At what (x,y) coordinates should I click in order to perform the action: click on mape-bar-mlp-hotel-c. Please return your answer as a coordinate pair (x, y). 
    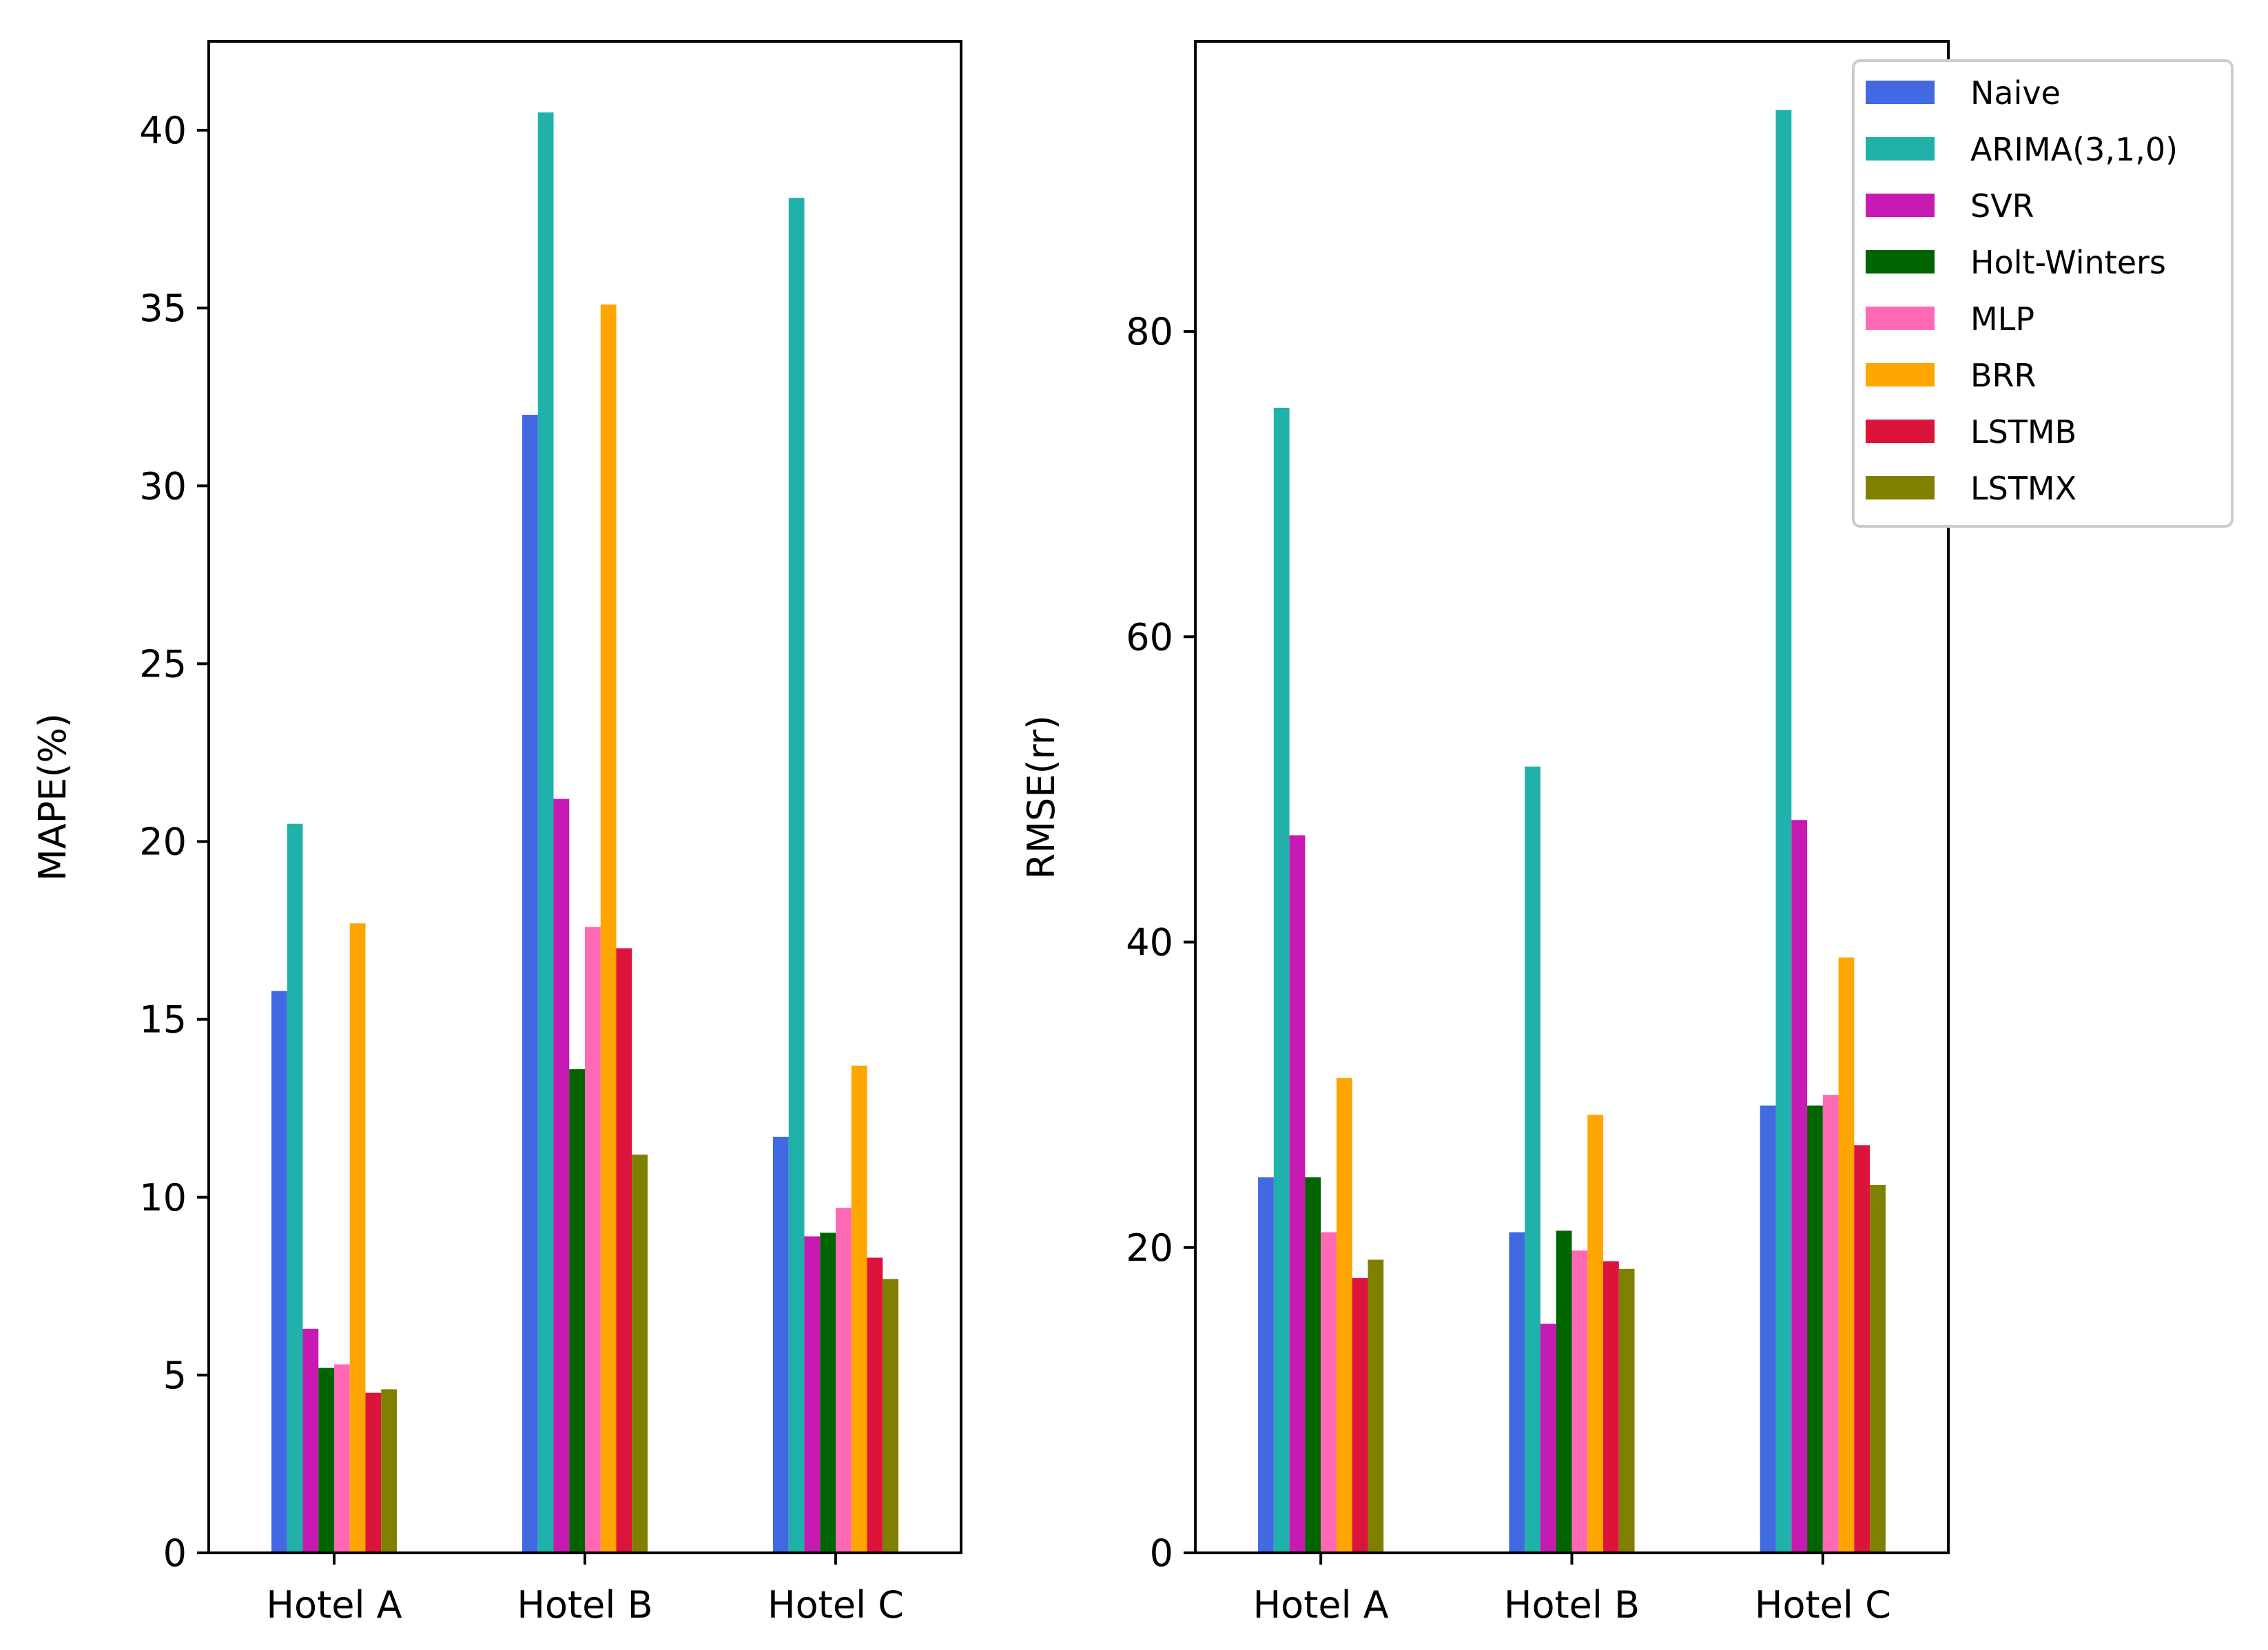
    Looking at the image, I should click on (844, 1380).